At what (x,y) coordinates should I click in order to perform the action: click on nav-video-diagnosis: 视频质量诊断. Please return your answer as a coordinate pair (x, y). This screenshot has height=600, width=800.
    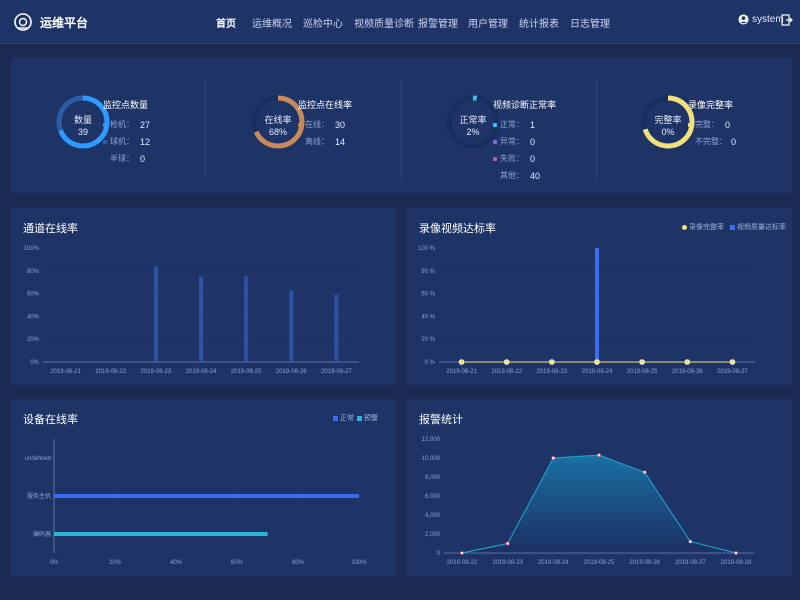
    Looking at the image, I should click on (384, 24).